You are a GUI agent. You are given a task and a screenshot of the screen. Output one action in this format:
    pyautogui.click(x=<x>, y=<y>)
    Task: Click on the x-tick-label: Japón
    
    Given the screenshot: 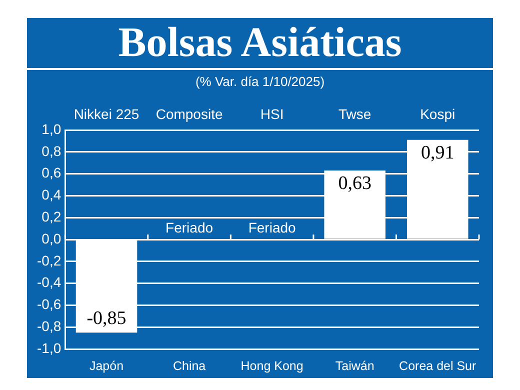 What is the action you would take?
    pyautogui.click(x=106, y=365)
    